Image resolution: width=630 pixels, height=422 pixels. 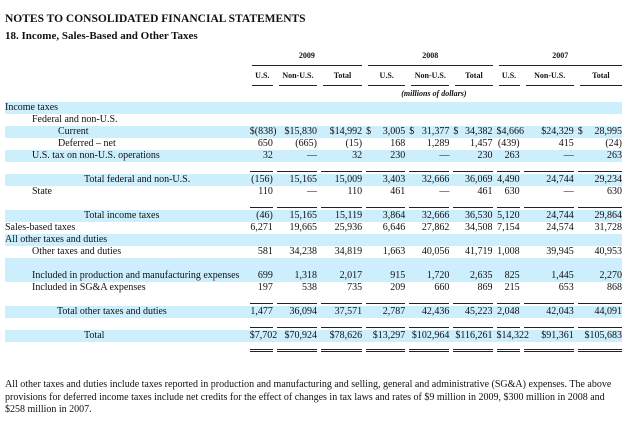 I want to click on cell-value: 1,457, so click(x=481, y=143).